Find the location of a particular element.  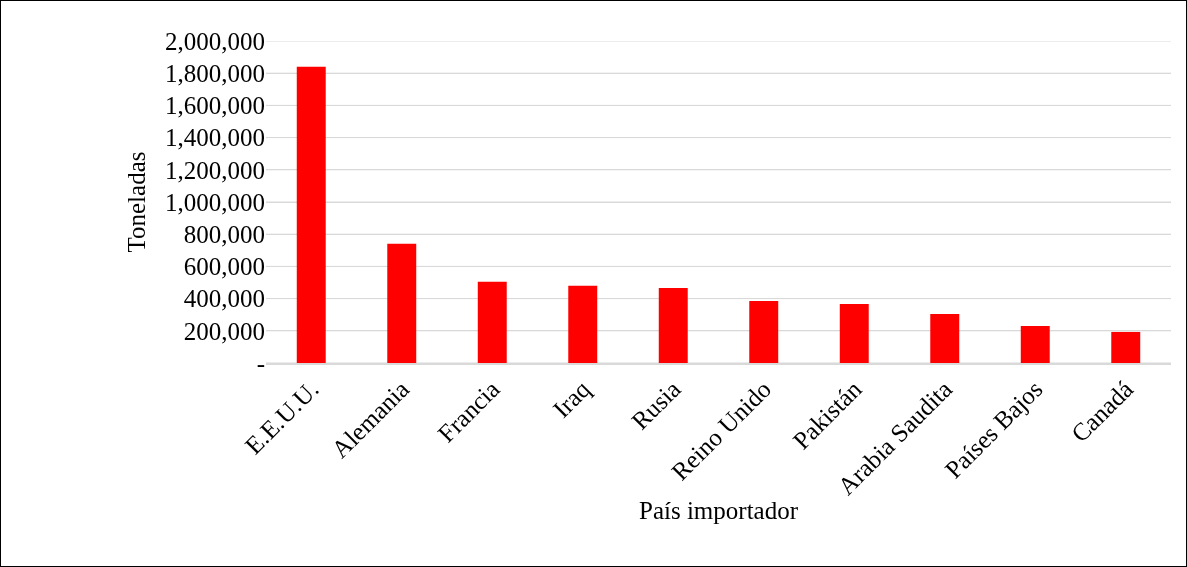

y-axis-title: Toneladas is located at coordinates (136, 202).